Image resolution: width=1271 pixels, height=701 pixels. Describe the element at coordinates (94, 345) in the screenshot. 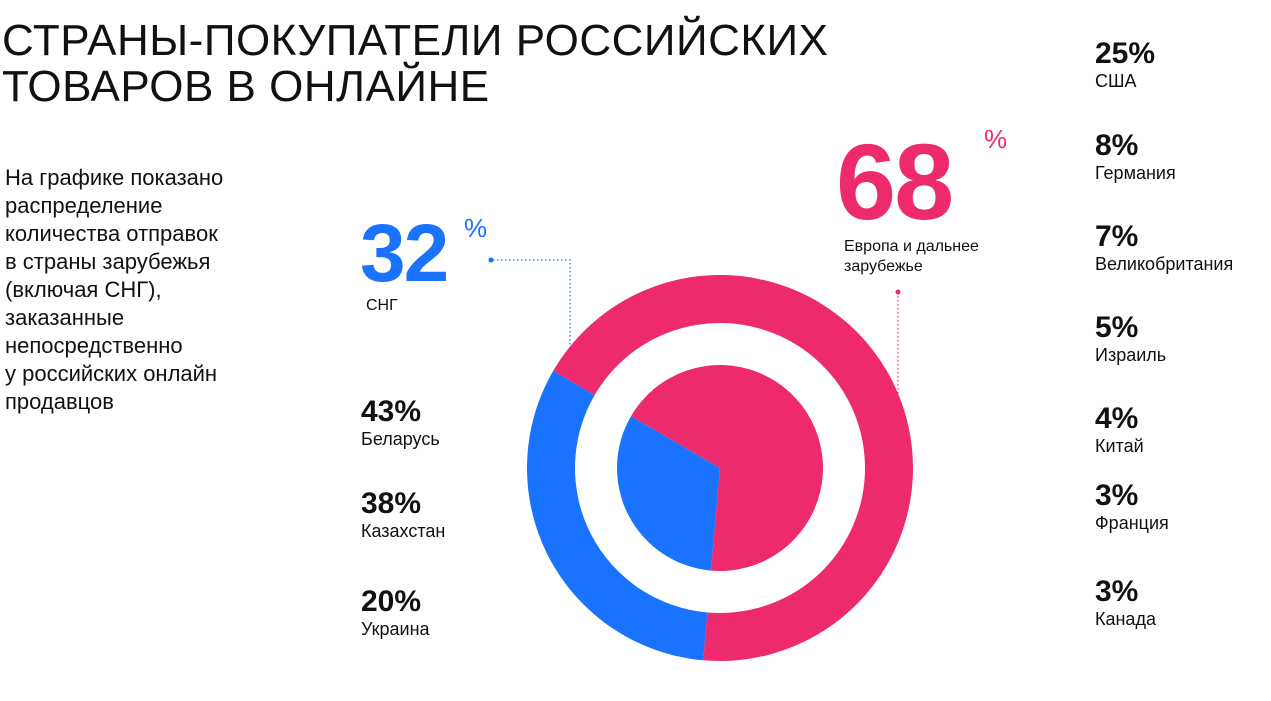

I see `description-line: непосредственно` at that location.